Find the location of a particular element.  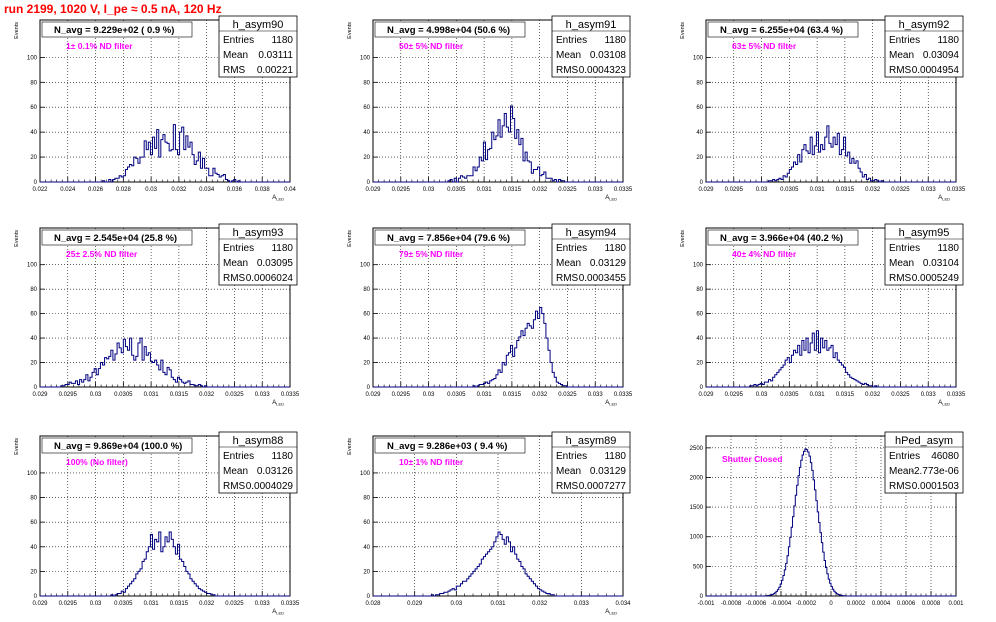

stats-value: 0.0004323 is located at coordinates (603, 70).